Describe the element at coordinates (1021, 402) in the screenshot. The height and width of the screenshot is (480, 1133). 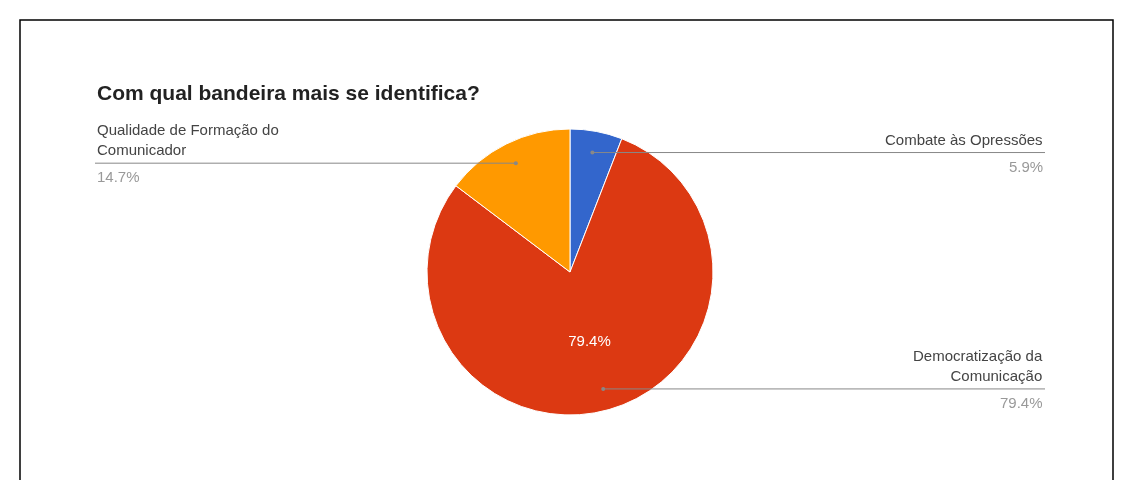
I see `text: 79.4%` at that location.